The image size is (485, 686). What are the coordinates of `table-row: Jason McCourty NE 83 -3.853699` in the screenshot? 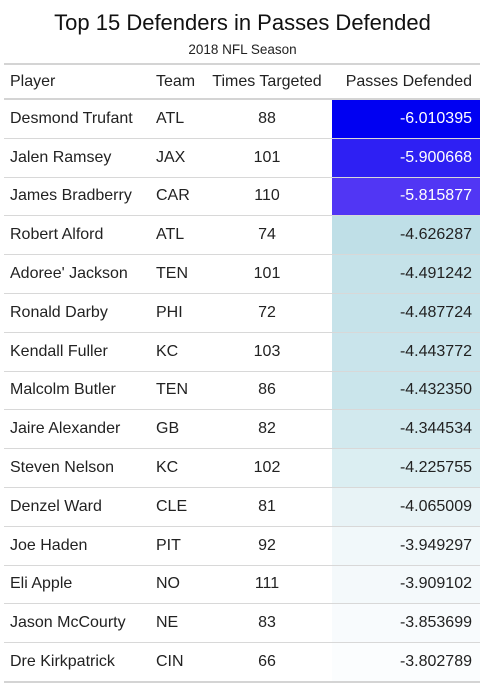 It's located at (242, 623).